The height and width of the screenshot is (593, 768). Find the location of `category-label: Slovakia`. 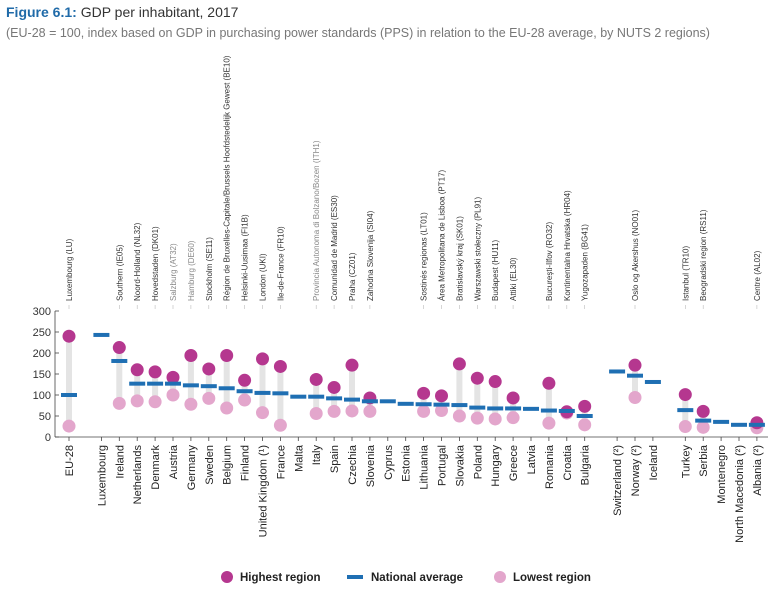

category-label: Slovakia is located at coordinates (460, 465).